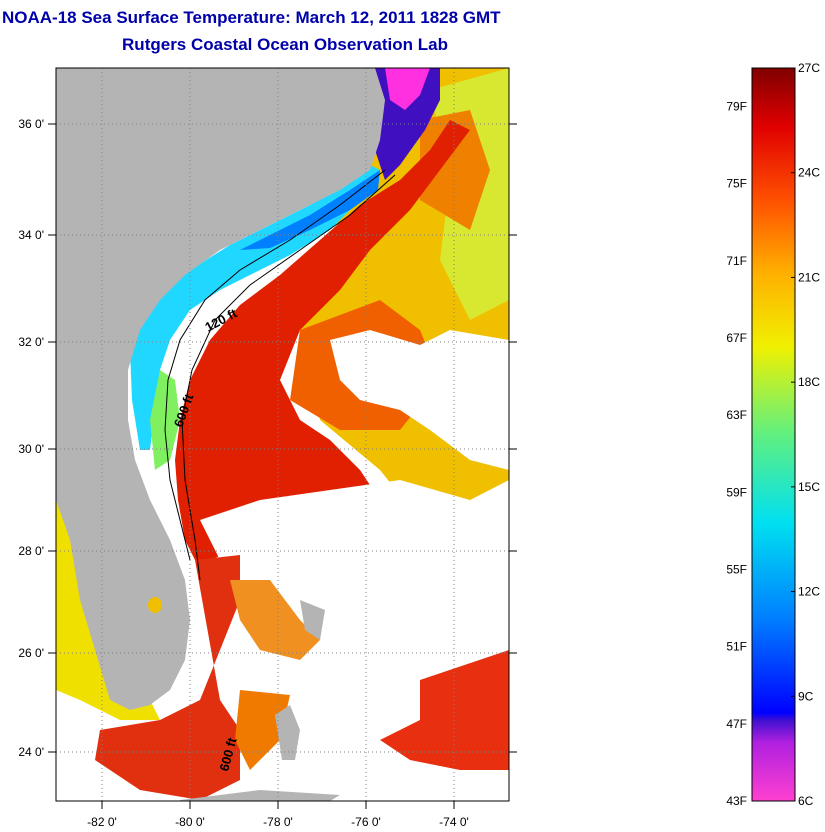  I want to click on colorbar-c-label: 24C, so click(809, 173).